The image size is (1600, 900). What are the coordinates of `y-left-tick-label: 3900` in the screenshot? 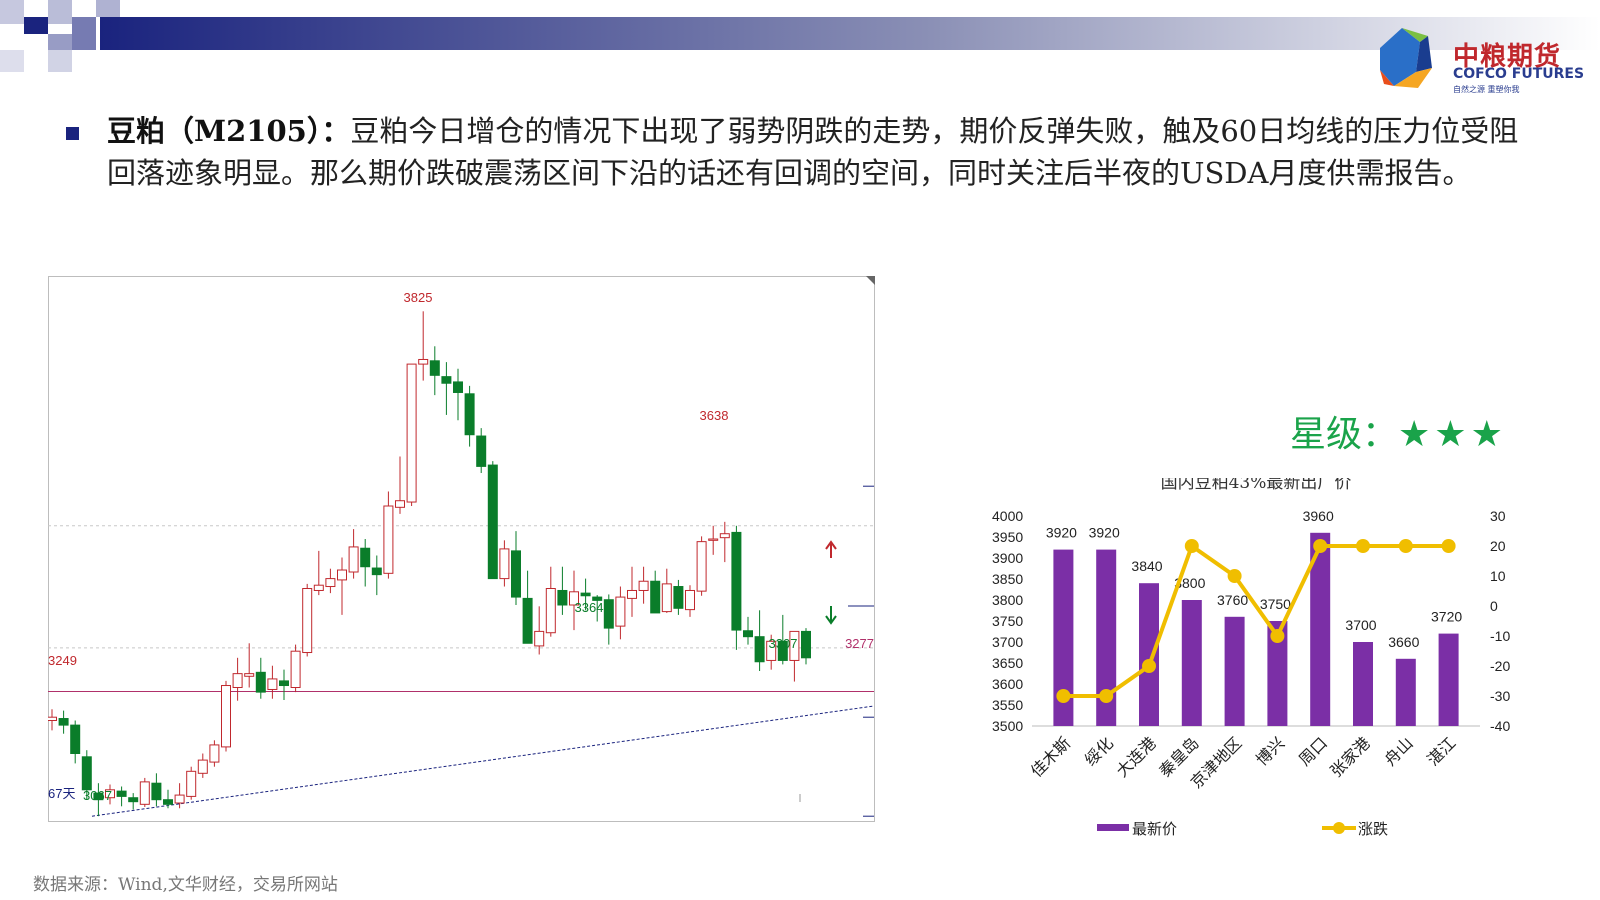 It's located at (1007, 558).